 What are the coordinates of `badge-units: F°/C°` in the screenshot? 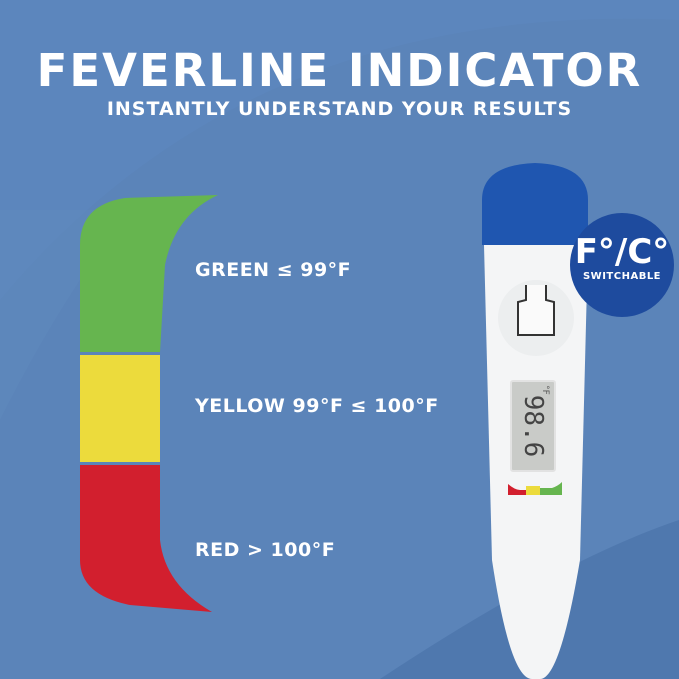 It's located at (622, 252).